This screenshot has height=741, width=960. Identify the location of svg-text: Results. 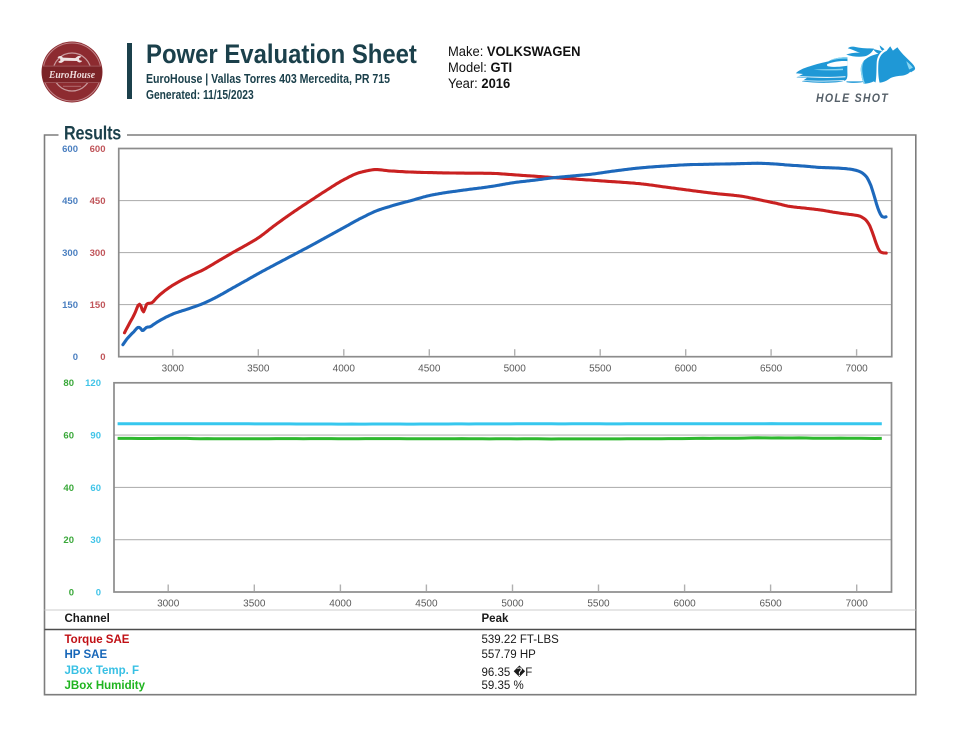
(92, 133).